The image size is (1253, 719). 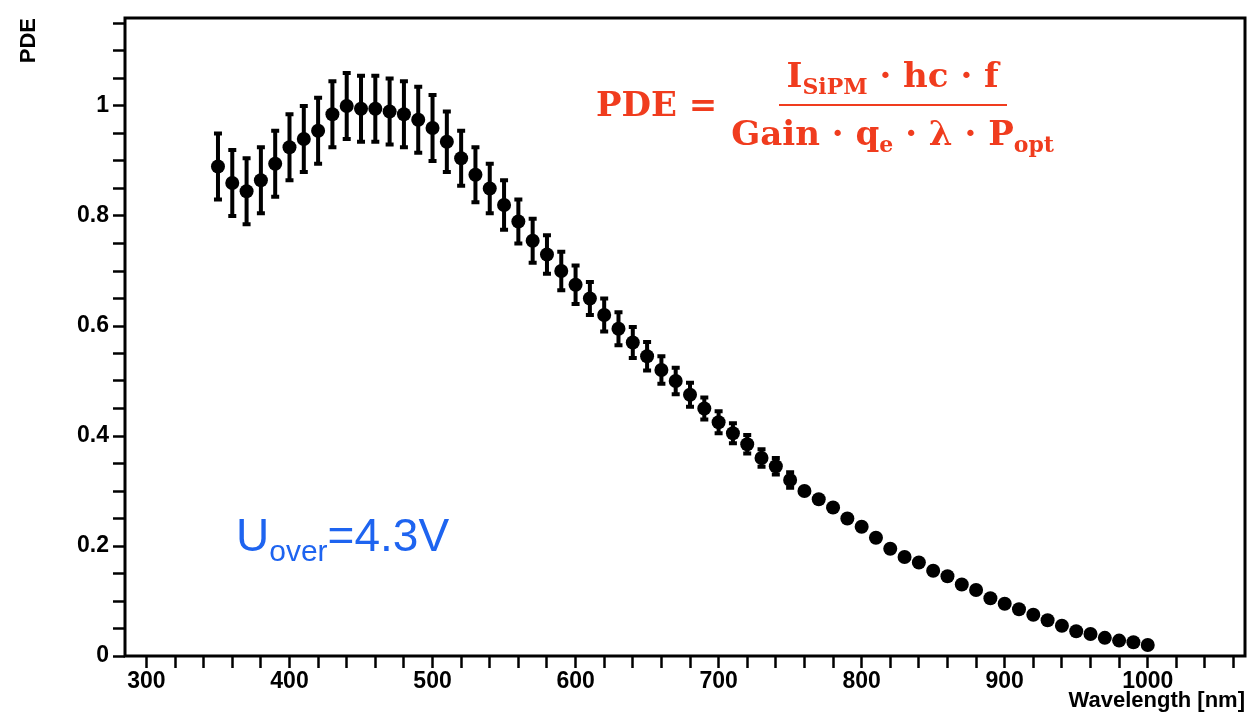 I want to click on annotation: U$_{over}$=4.3V, so click(x=343, y=538).